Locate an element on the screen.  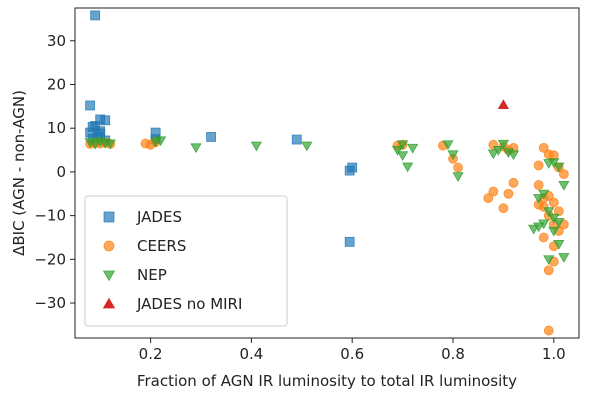
legend: JADES CEERS NEP JADES no MIRI is located at coordinates (186, 261).